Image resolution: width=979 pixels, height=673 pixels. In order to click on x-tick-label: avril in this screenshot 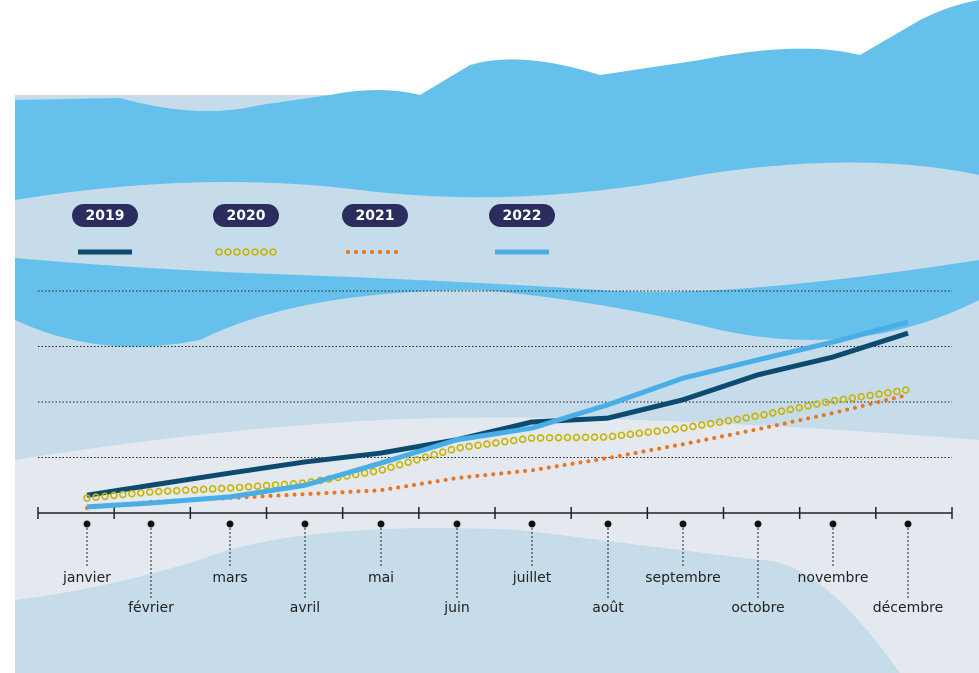, I will do `click(305, 608)`.